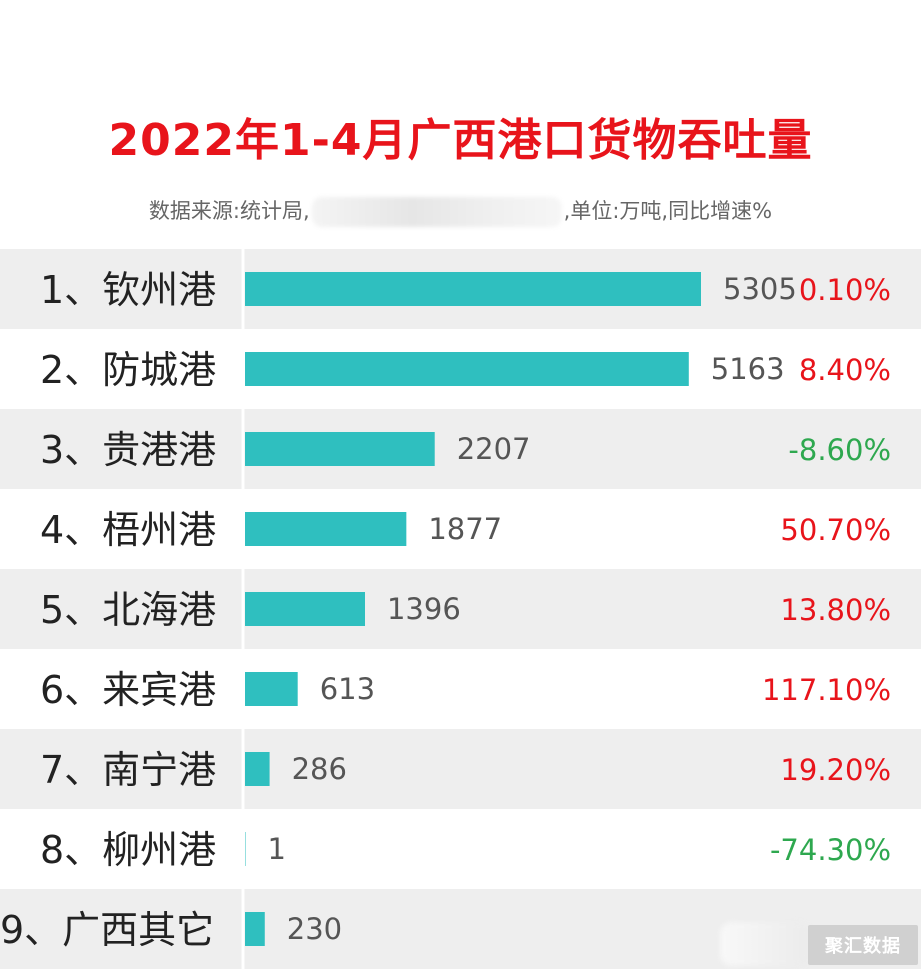 The height and width of the screenshot is (969, 921). What do you see at coordinates (128, 850) in the screenshot?
I see `category-label: 8、柳州港` at bounding box center [128, 850].